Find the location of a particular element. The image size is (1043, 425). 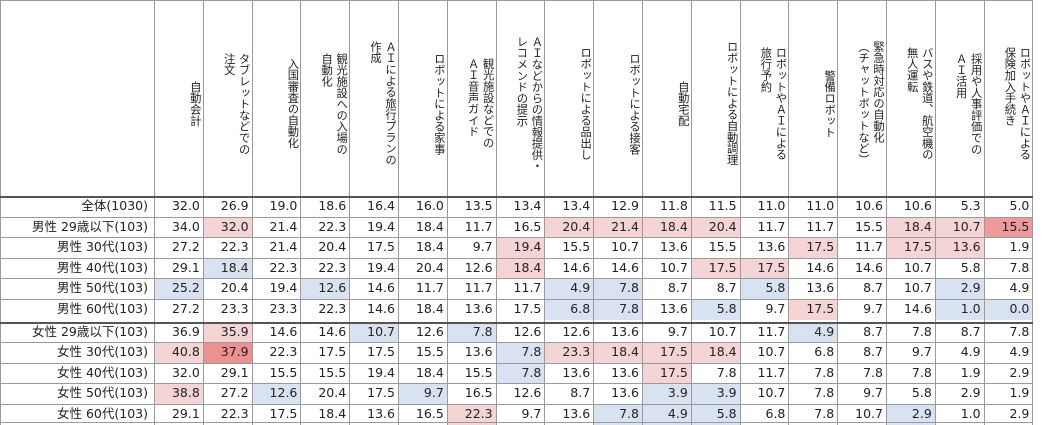

row-label: 男性 30代(103) is located at coordinates (102, 247).